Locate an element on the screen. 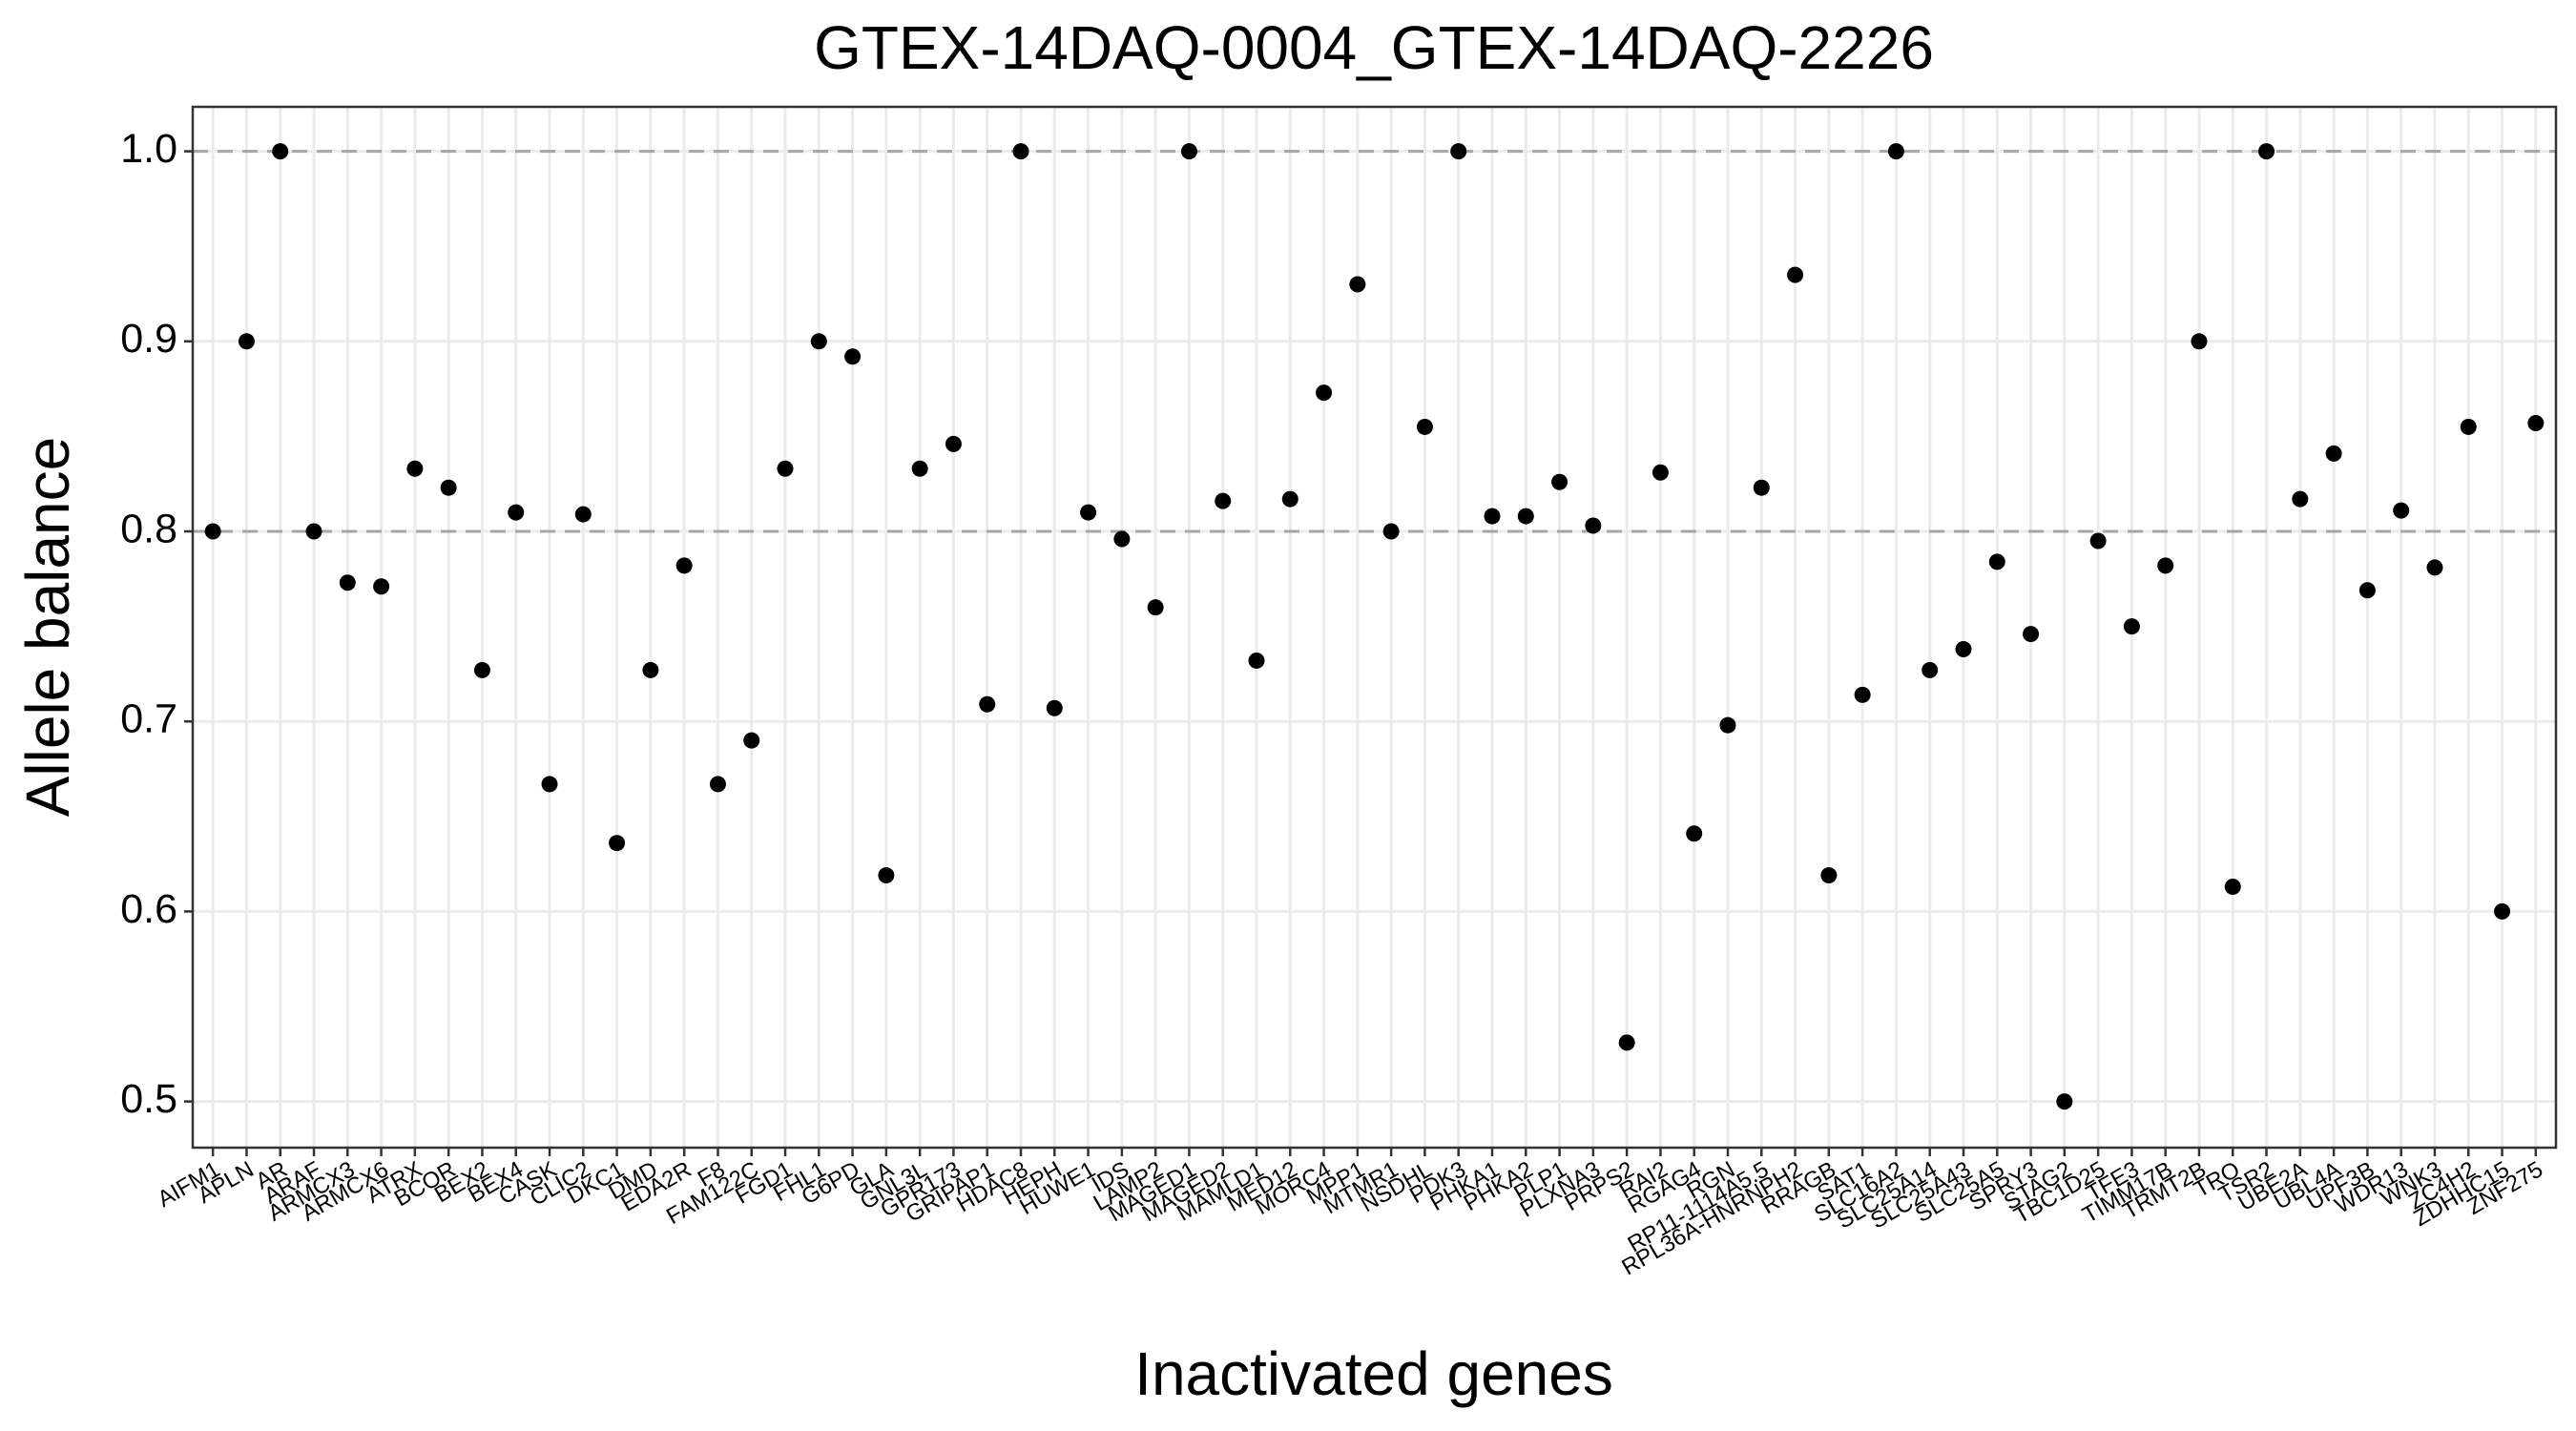 This screenshot has width=2576, height=1431. y-tick-label: 0.6 is located at coordinates (148, 909).